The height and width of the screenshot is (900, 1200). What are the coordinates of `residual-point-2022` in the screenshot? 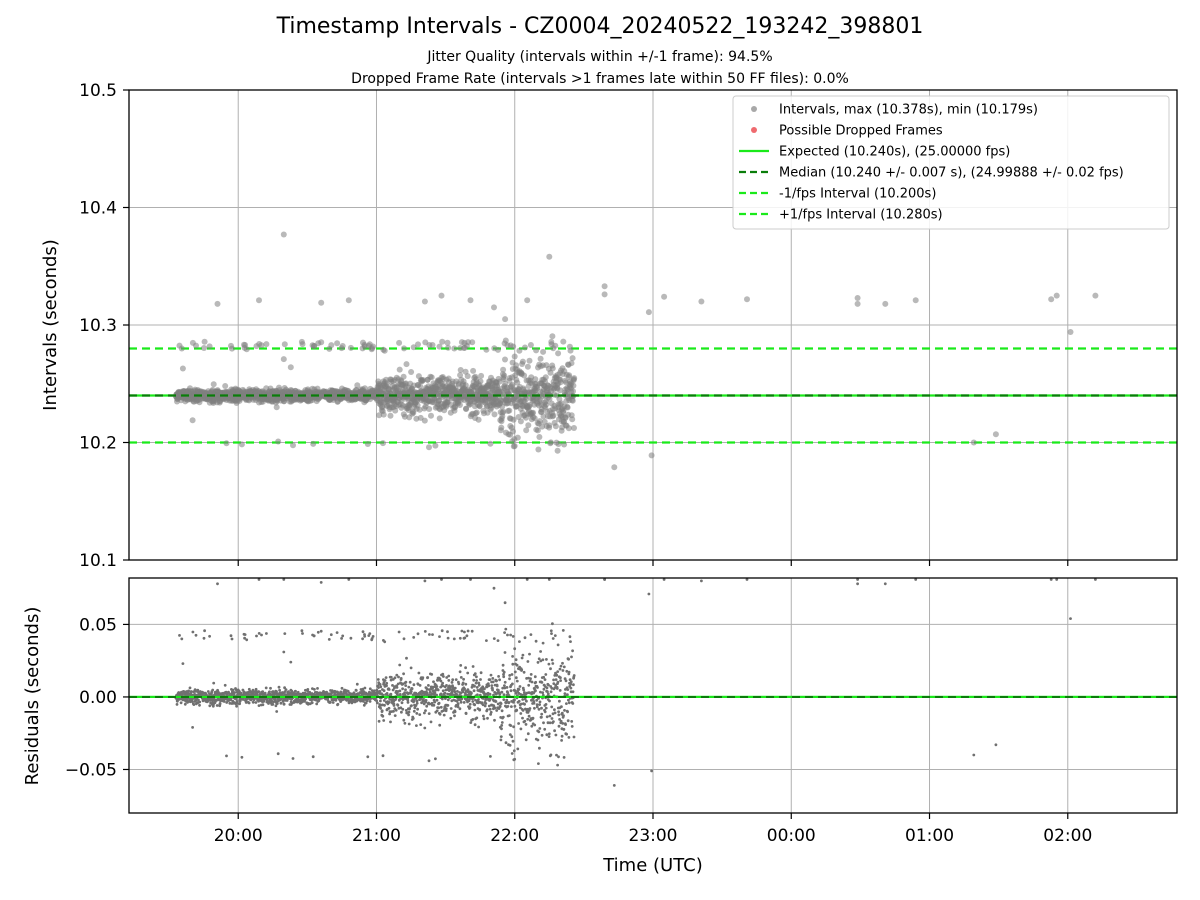 It's located at (569, 737).